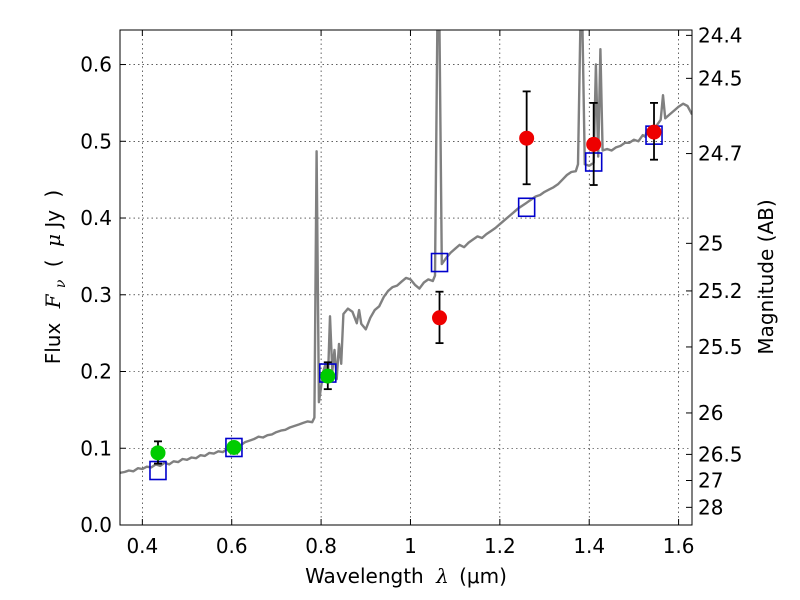  Describe the element at coordinates (96, 525) in the screenshot. I see `y-tick-label: 0.0` at that location.